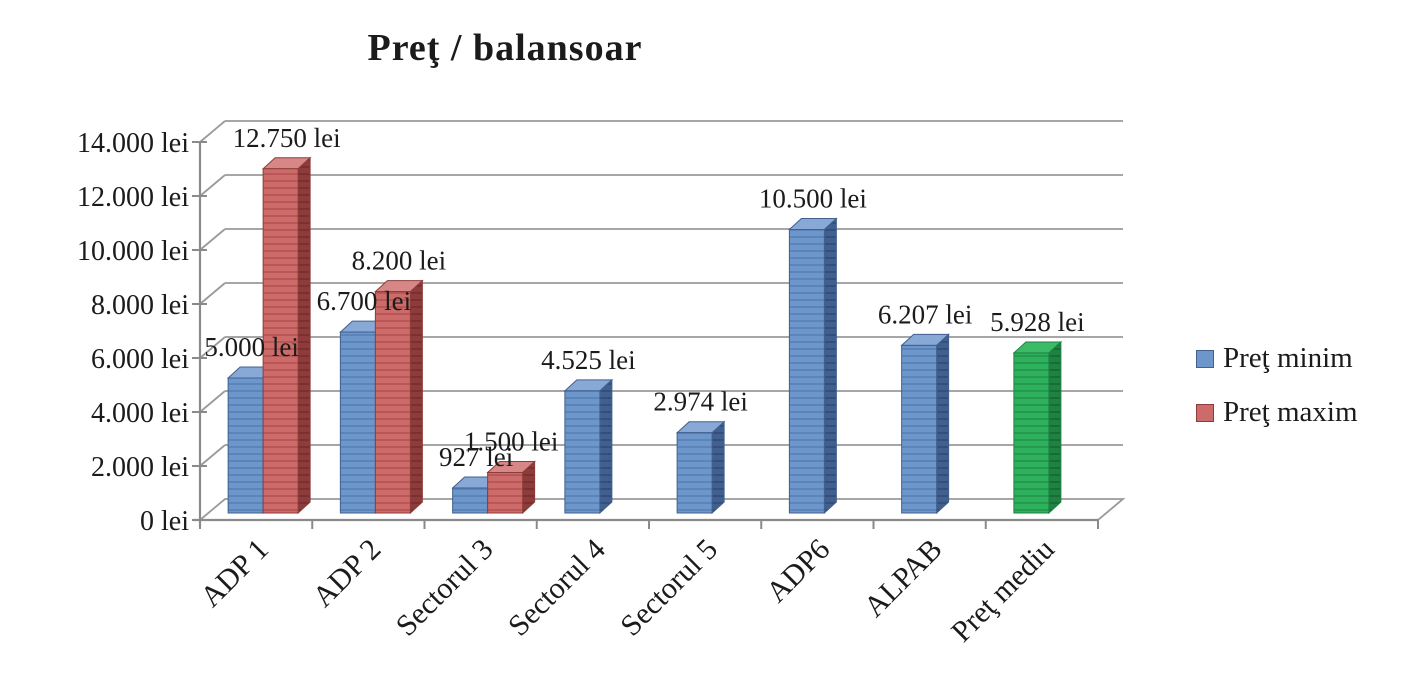 The width and height of the screenshot is (1406, 700). I want to click on bar-pre-minim-alpab, so click(919, 429).